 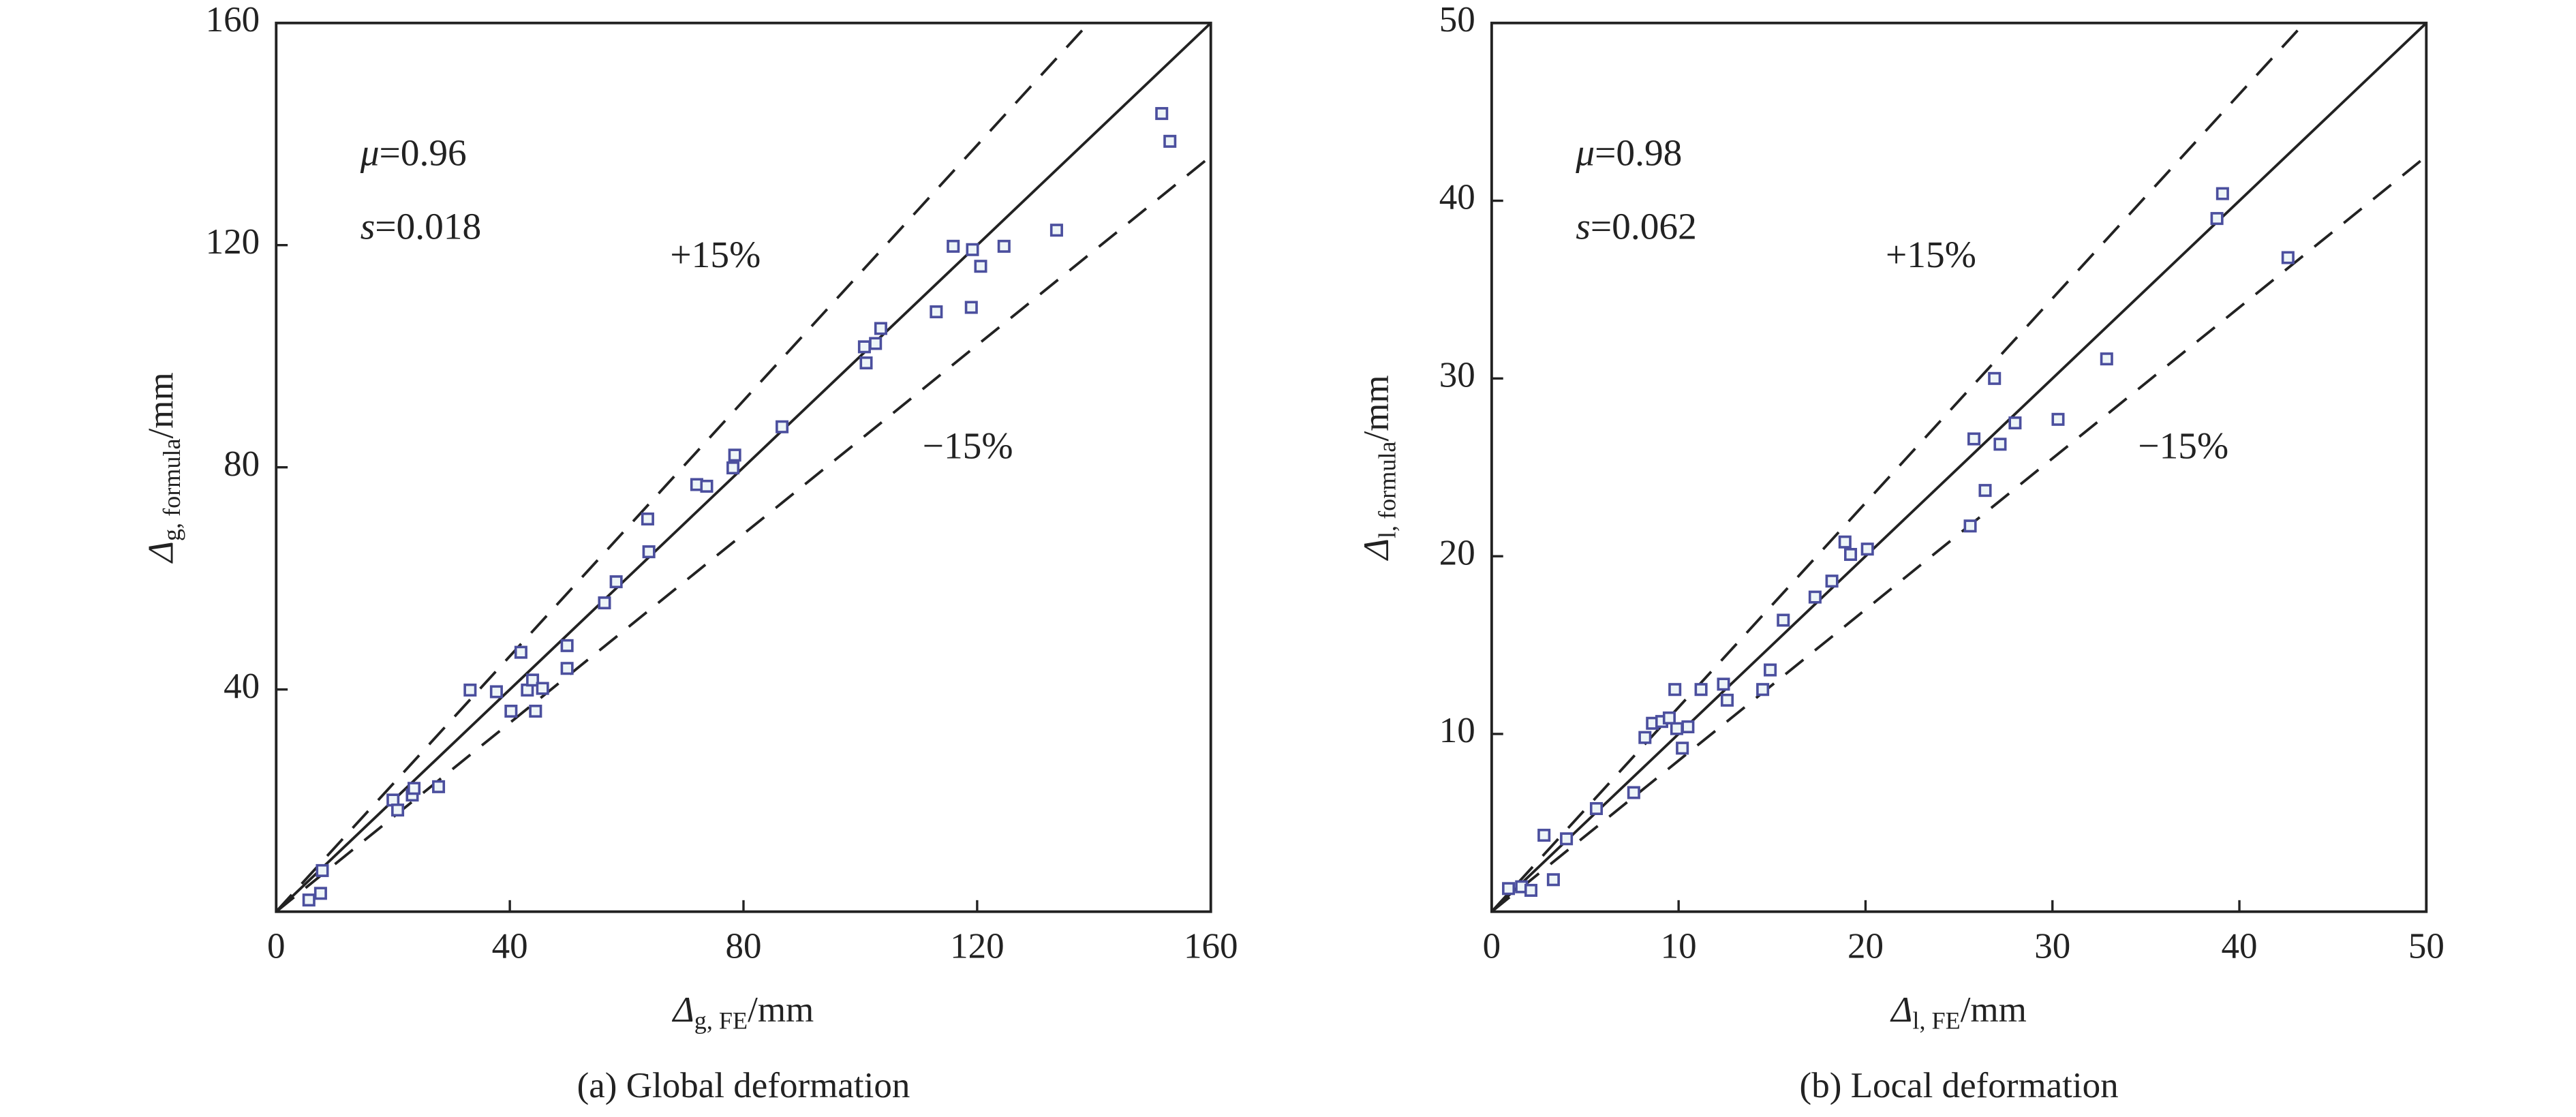 What do you see at coordinates (1679, 946) in the screenshot?
I see `x-tick-label: 10` at bounding box center [1679, 946].